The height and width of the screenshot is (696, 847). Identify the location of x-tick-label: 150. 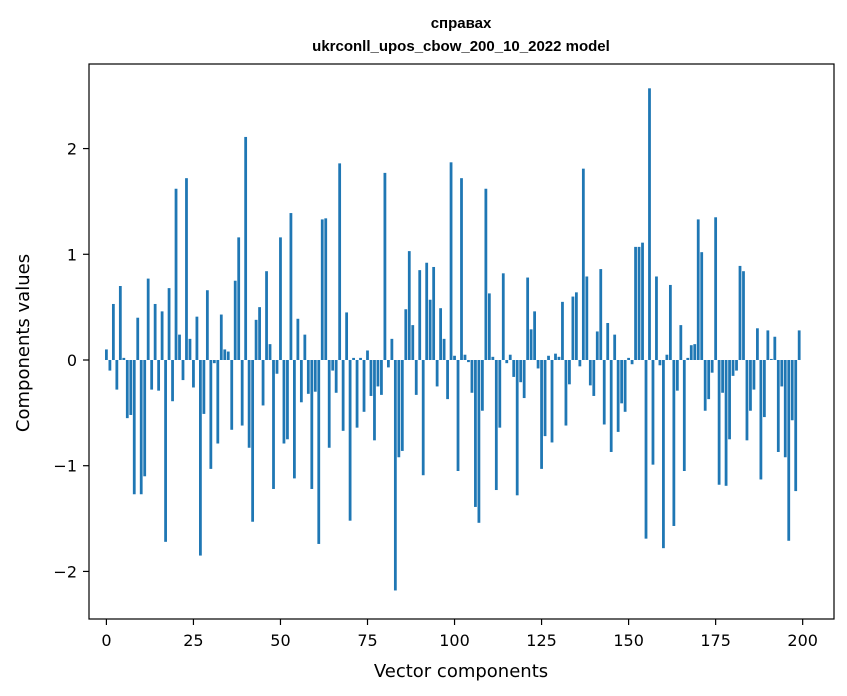
(628, 640).